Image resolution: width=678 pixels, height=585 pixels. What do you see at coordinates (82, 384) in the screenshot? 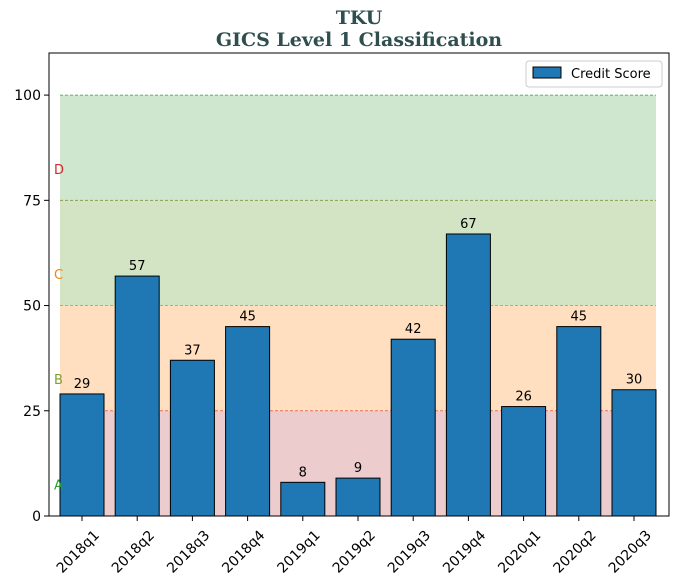
I see `bar-value-label: 29` at bounding box center [82, 384].